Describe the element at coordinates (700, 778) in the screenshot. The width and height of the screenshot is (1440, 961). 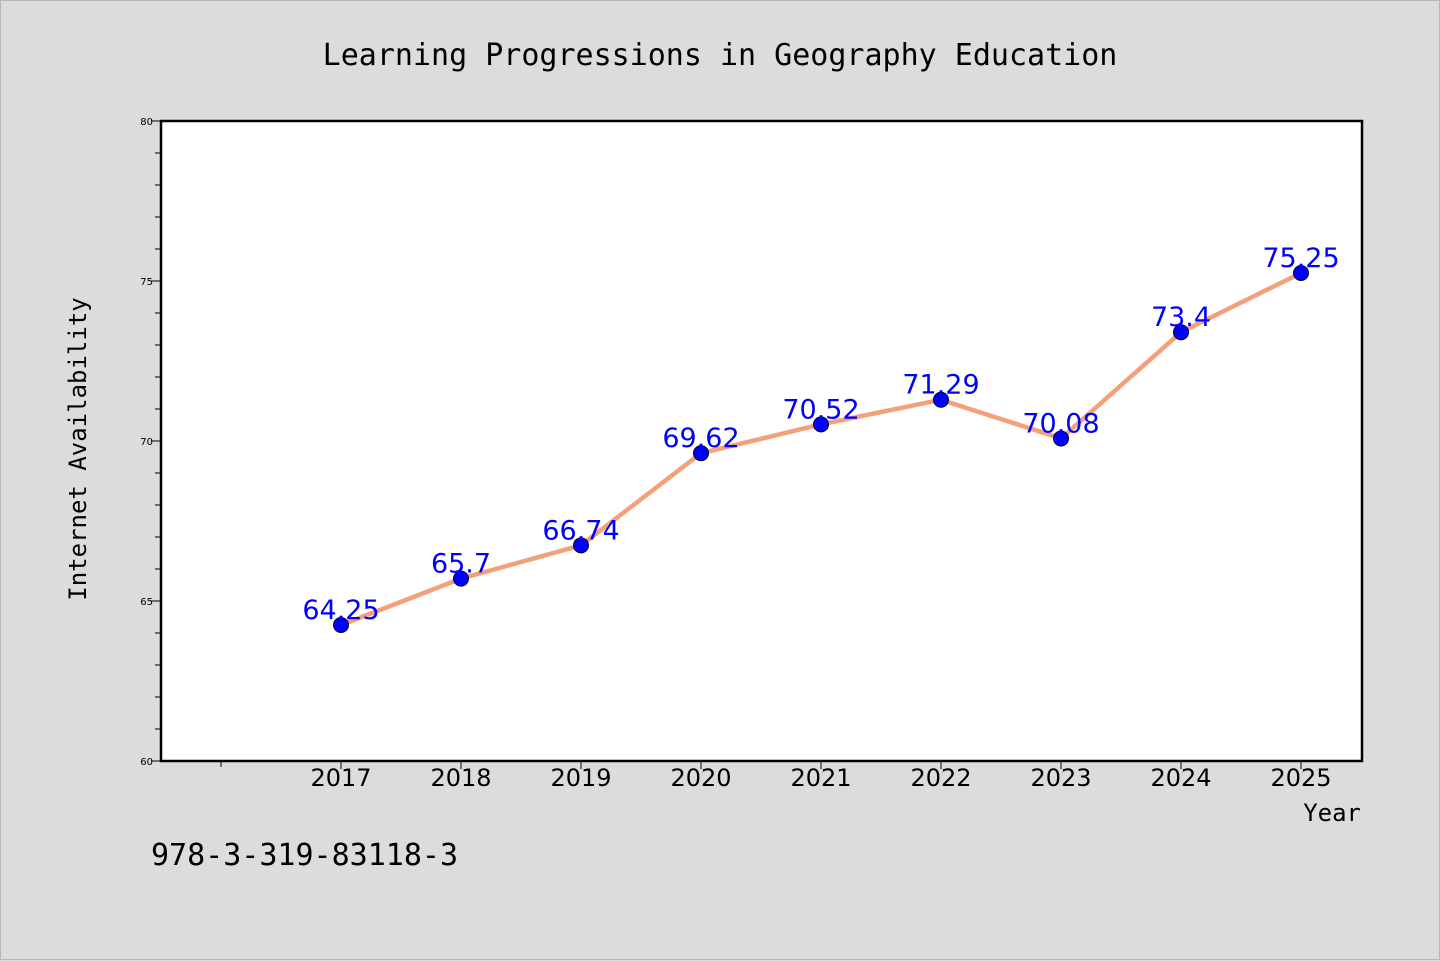
I see `x-tick-label: 2020` at that location.